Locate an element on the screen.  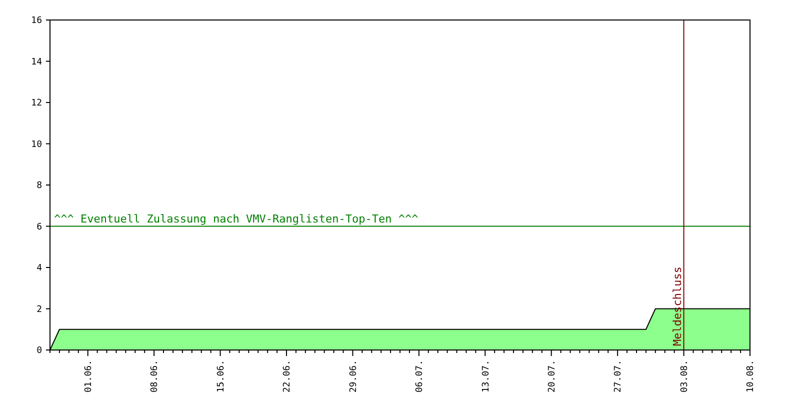
y-tick-label: 6 is located at coordinates (39, 227).